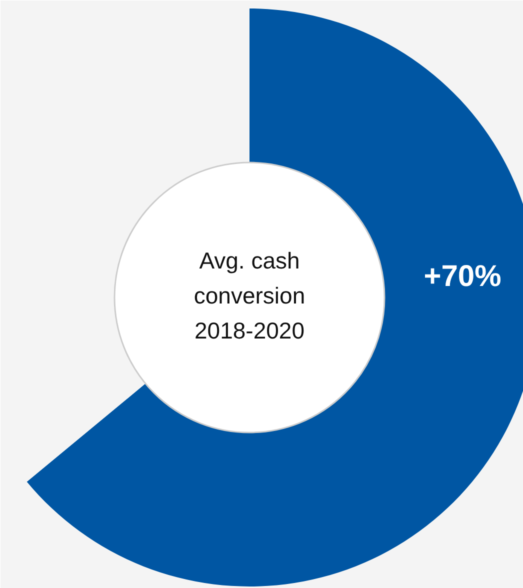 This screenshot has height=588, width=523. I want to click on text: +70%, so click(463, 276).